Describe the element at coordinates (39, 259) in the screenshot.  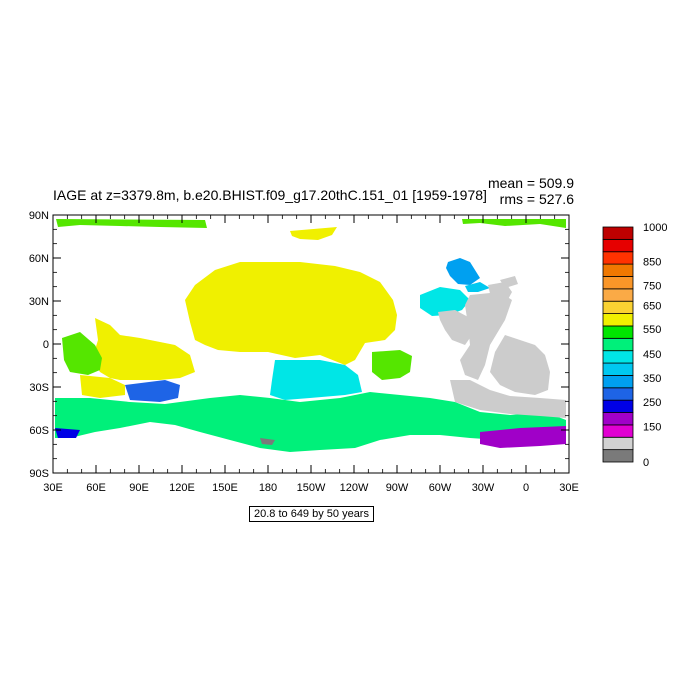
I see `y-tick-label: 60N` at that location.